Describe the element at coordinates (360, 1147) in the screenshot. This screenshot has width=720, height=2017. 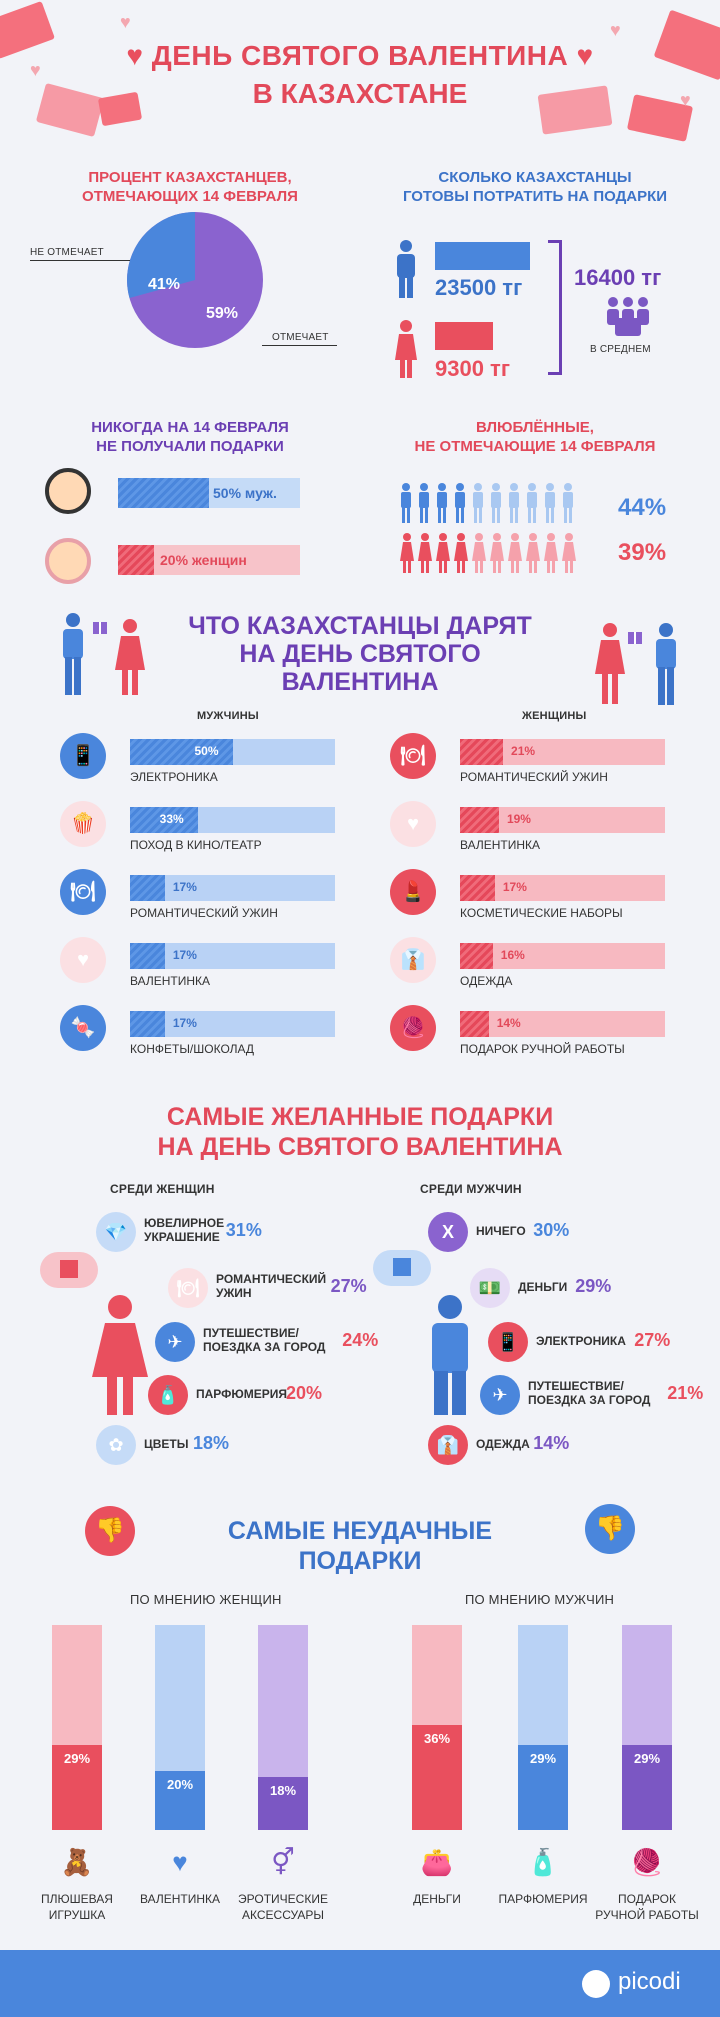
I see `wanted-title-2: НА ДЕНЬ СВЯТОГО ВАЛЕНТИНА` at that location.